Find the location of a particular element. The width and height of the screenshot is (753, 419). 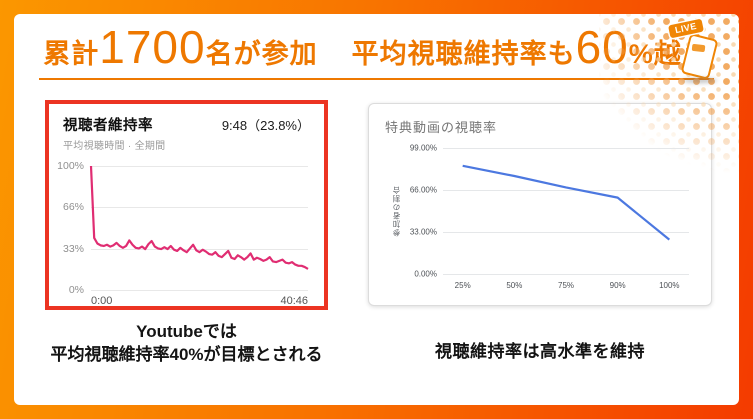

chart-plot-area: 100% 66% 33% 0% 0:00 40:46 is located at coordinates (182, 233).